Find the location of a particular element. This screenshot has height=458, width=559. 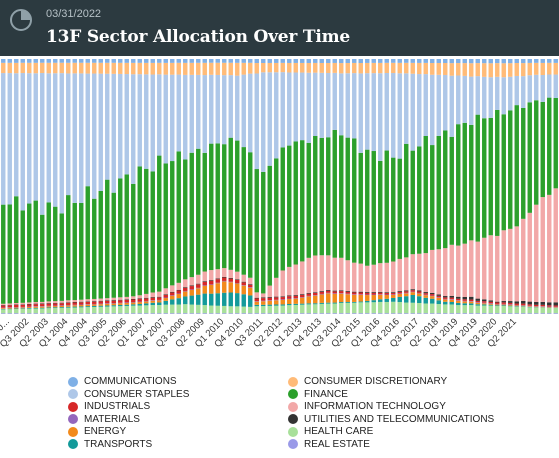

legend-item-finance: FINANCE is located at coordinates (318, 395).